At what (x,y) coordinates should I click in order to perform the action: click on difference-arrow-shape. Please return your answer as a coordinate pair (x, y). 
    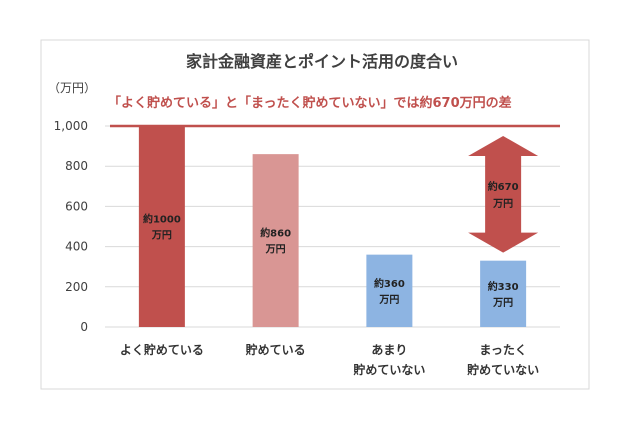
    Looking at the image, I should click on (503, 194).